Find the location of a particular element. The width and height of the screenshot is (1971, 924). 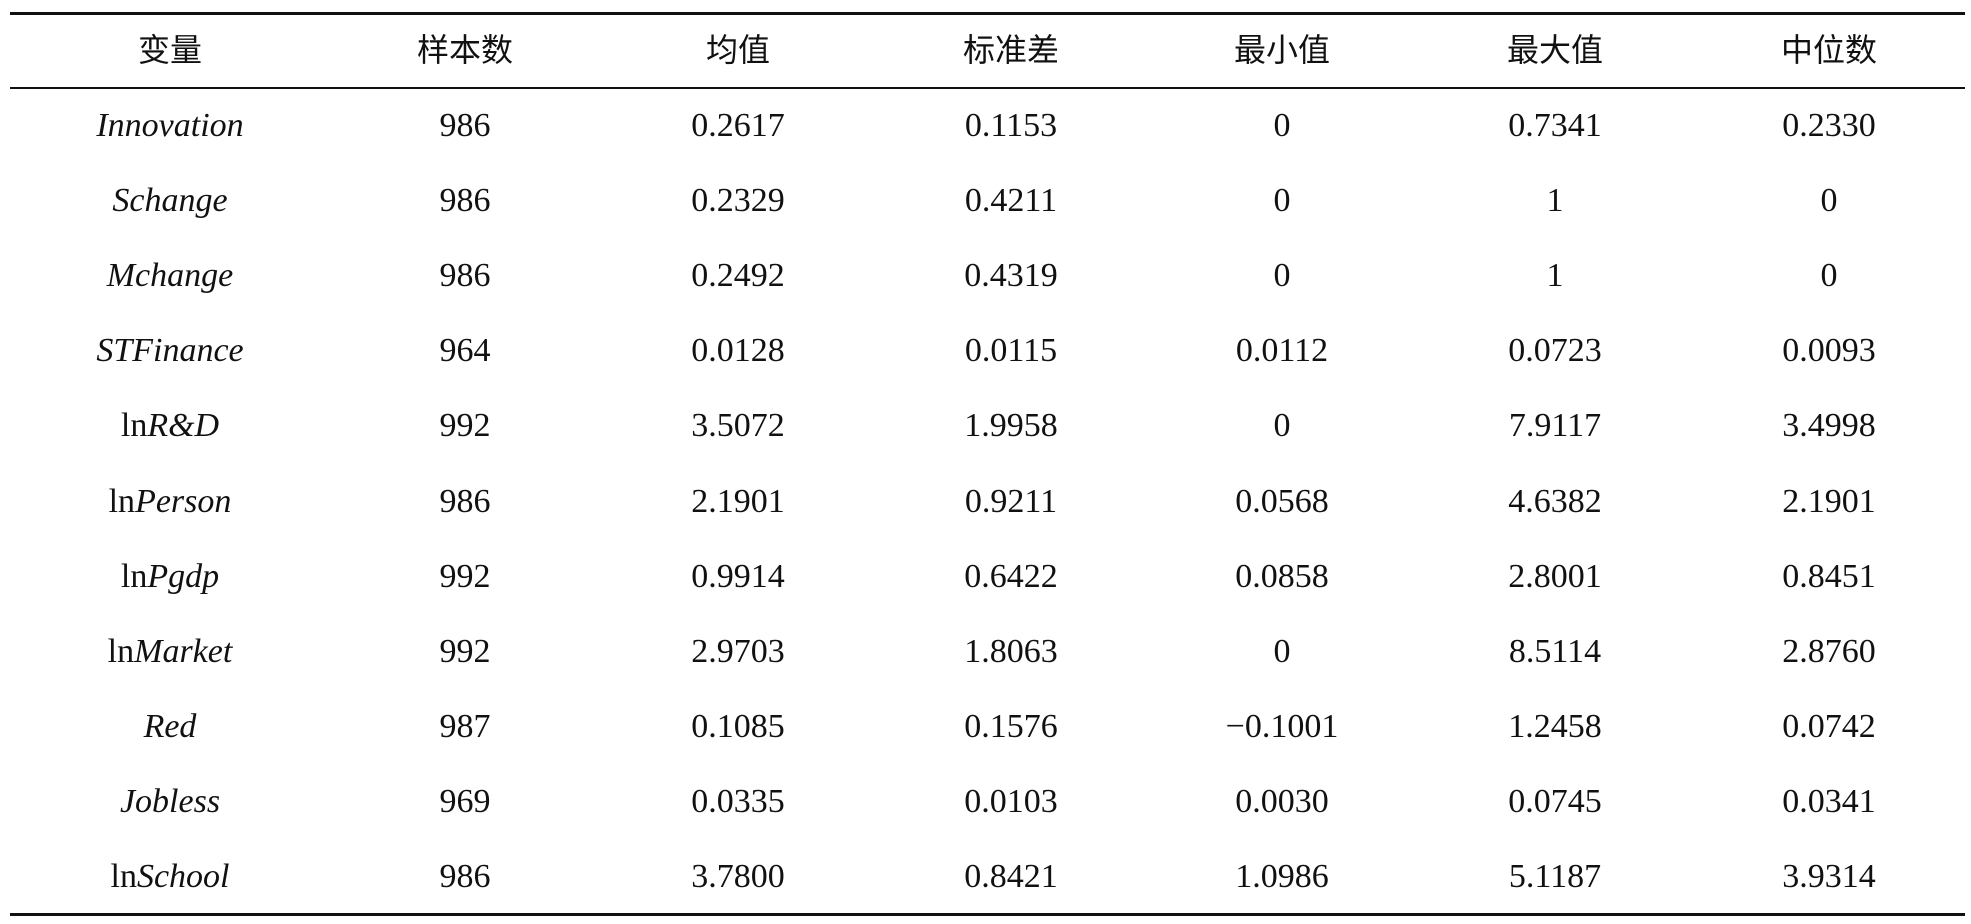

variable-cell: lnPerson is located at coordinates (170, 502).